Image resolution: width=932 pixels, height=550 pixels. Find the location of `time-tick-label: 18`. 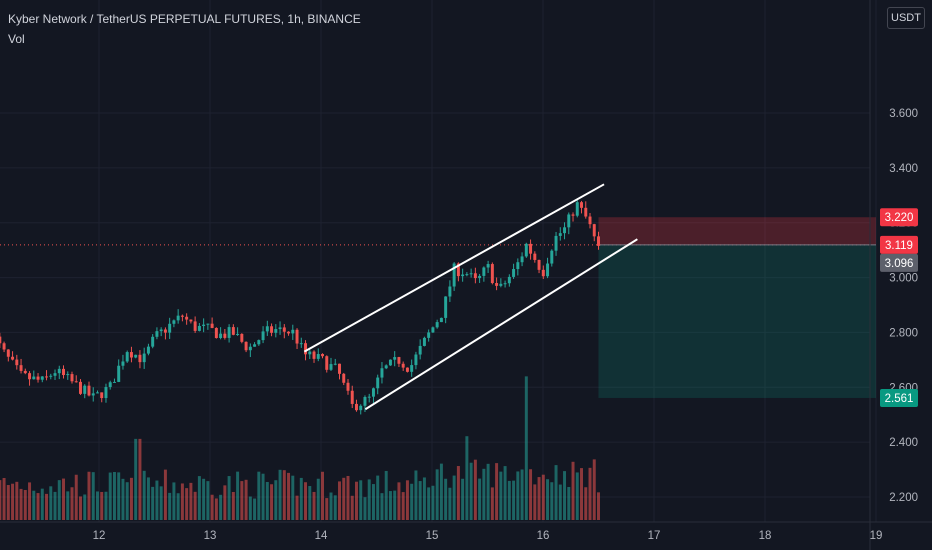

time-tick-label: 18 is located at coordinates (765, 536).